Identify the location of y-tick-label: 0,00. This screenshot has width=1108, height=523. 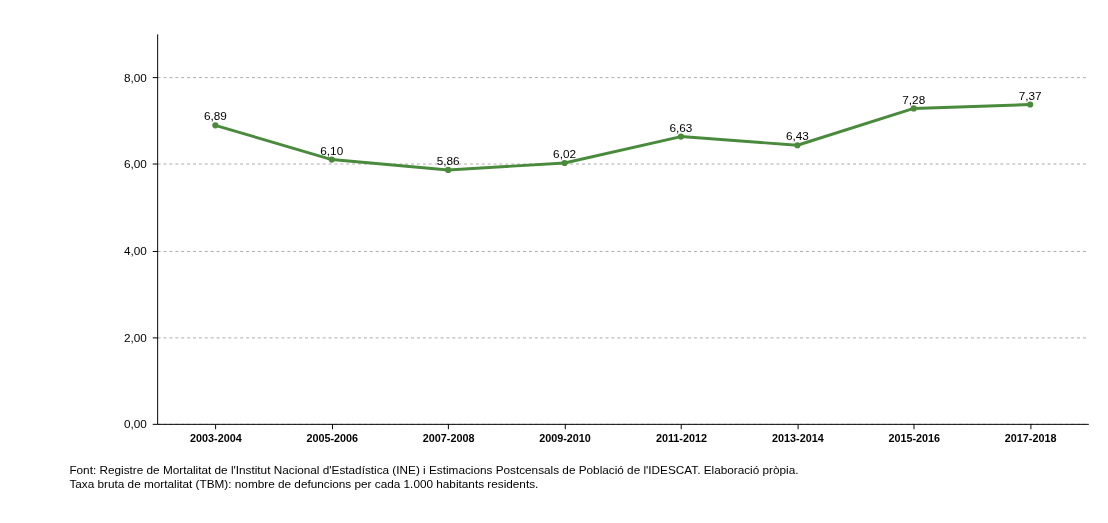
(135, 424).